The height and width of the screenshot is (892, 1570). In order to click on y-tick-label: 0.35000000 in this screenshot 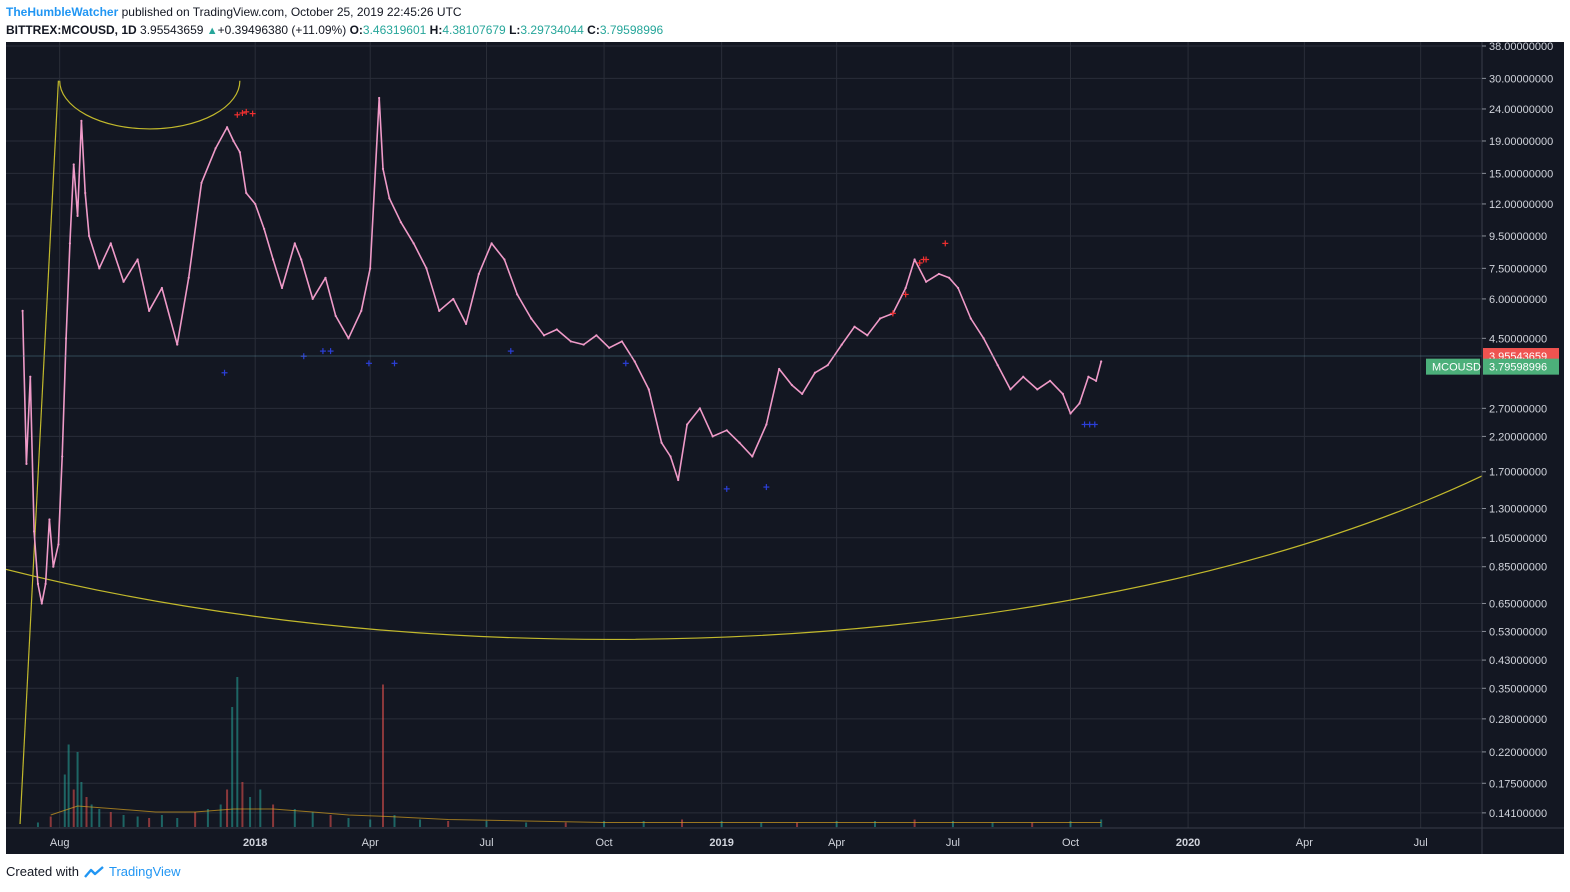, I will do `click(1518, 689)`.